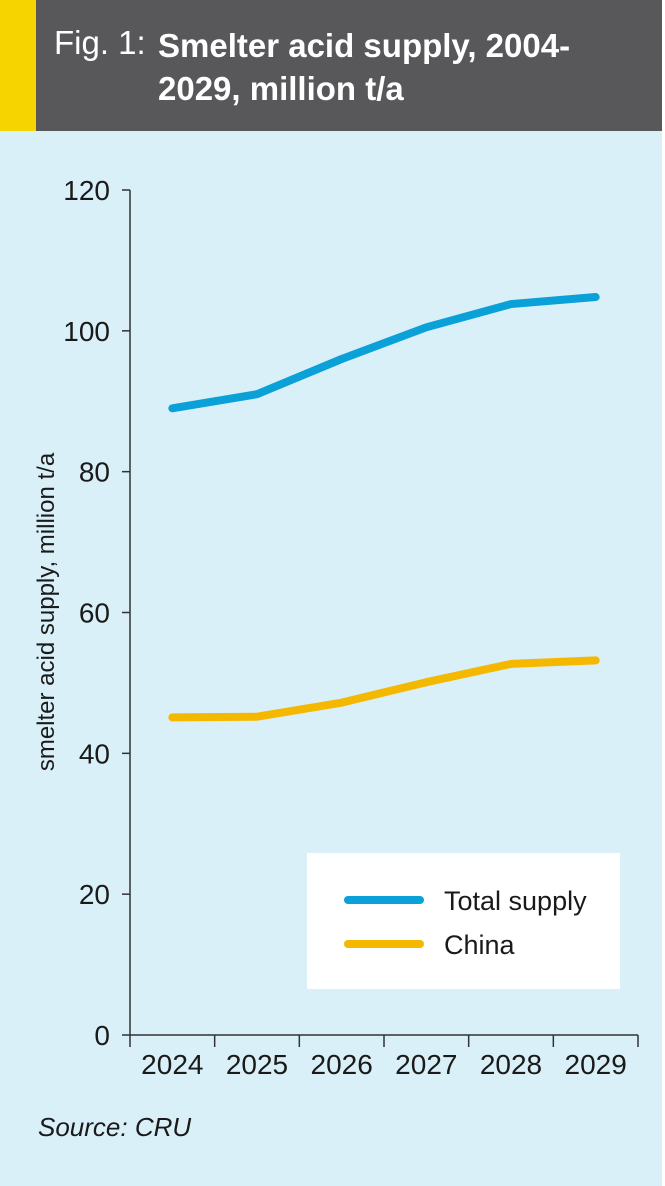 The height and width of the screenshot is (1186, 665). Describe the element at coordinates (384, 1057) in the screenshot. I see `x-axis-ticks: 2024 2025 2026 2027 2028 2029` at that location.